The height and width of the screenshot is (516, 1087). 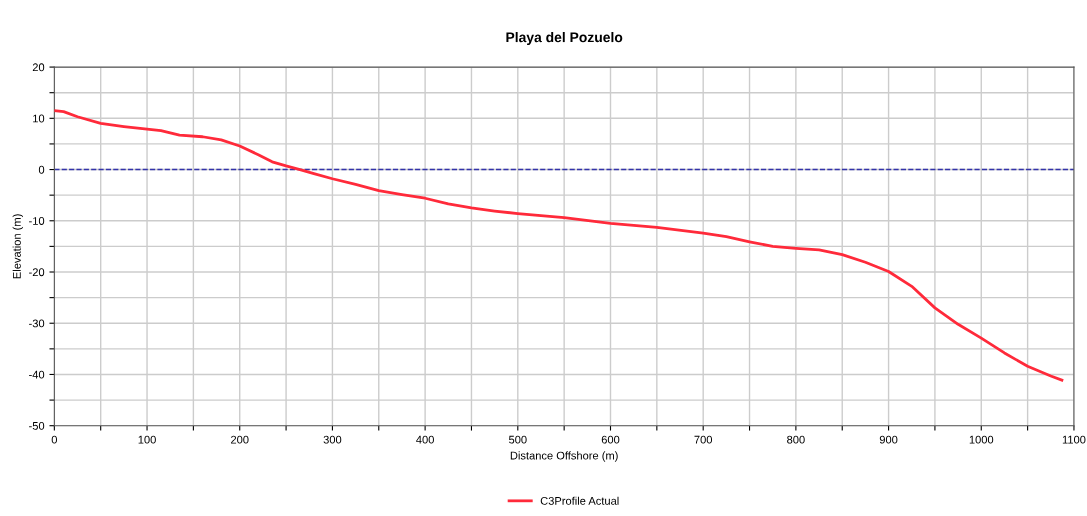 I want to click on y-tick-label: 10, so click(x=39, y=118).